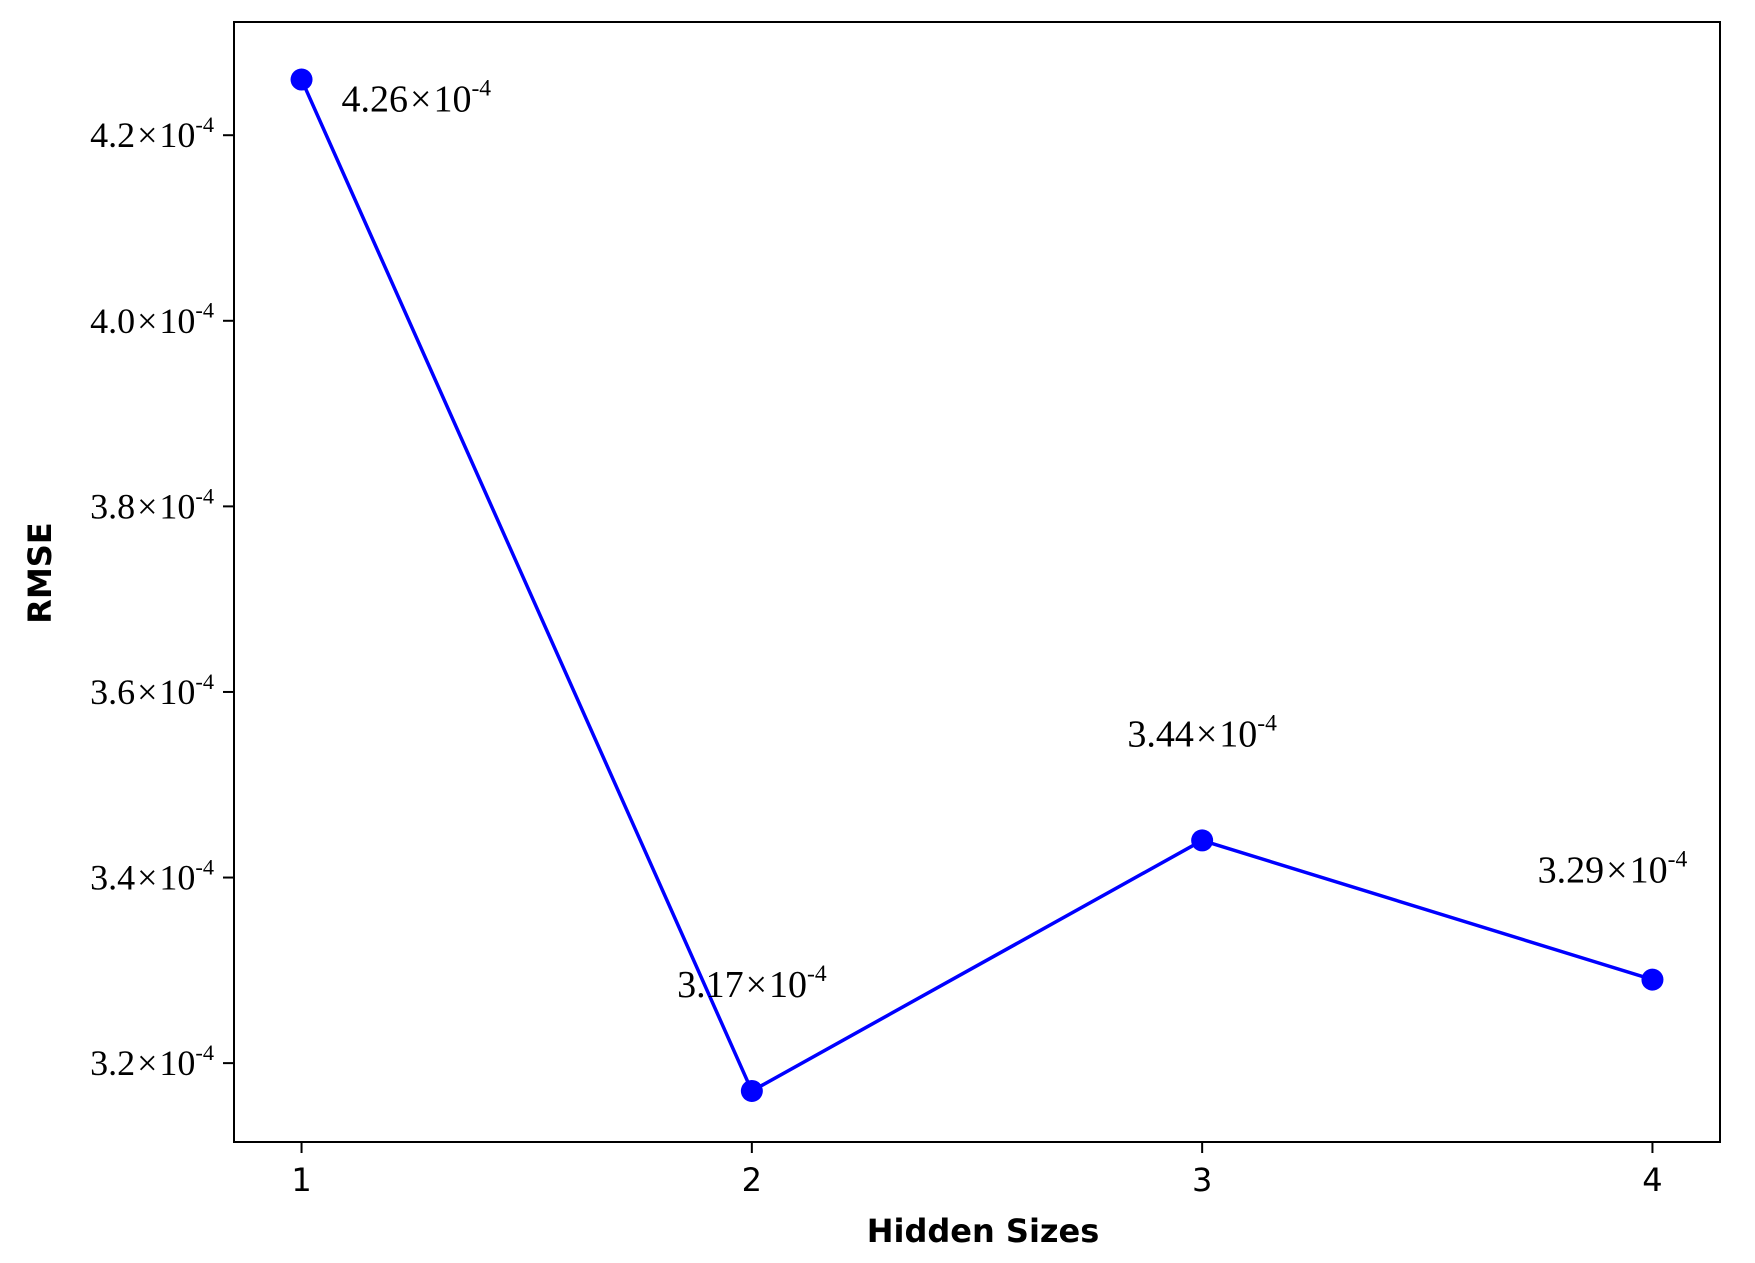 This screenshot has height=1263, width=1755. What do you see at coordinates (1652, 1180) in the screenshot?
I see `x-tick-label: 4` at bounding box center [1652, 1180].